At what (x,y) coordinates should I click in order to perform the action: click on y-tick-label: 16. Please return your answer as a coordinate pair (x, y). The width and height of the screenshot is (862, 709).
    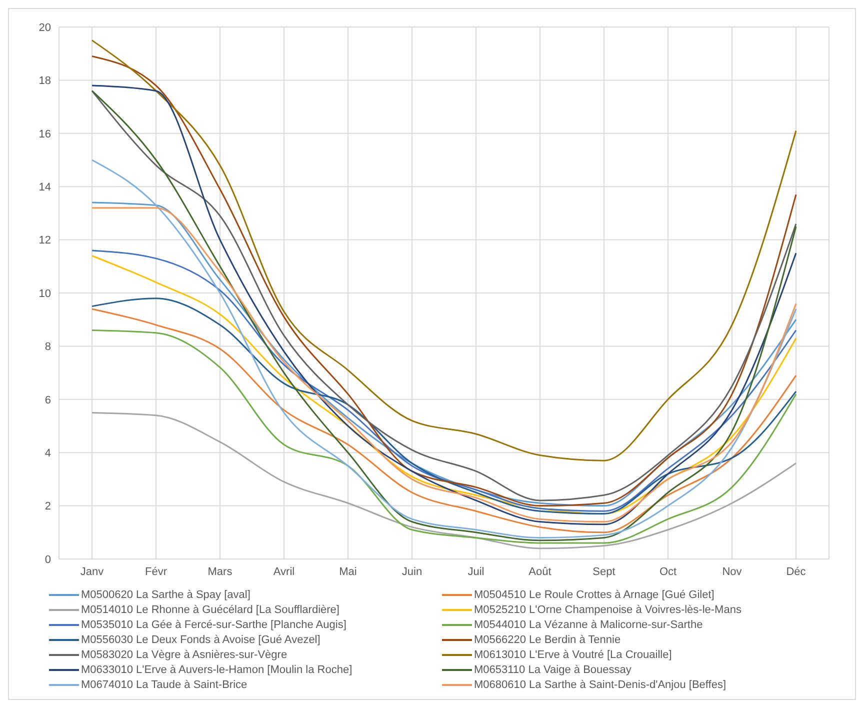
    Looking at the image, I should click on (44, 134).